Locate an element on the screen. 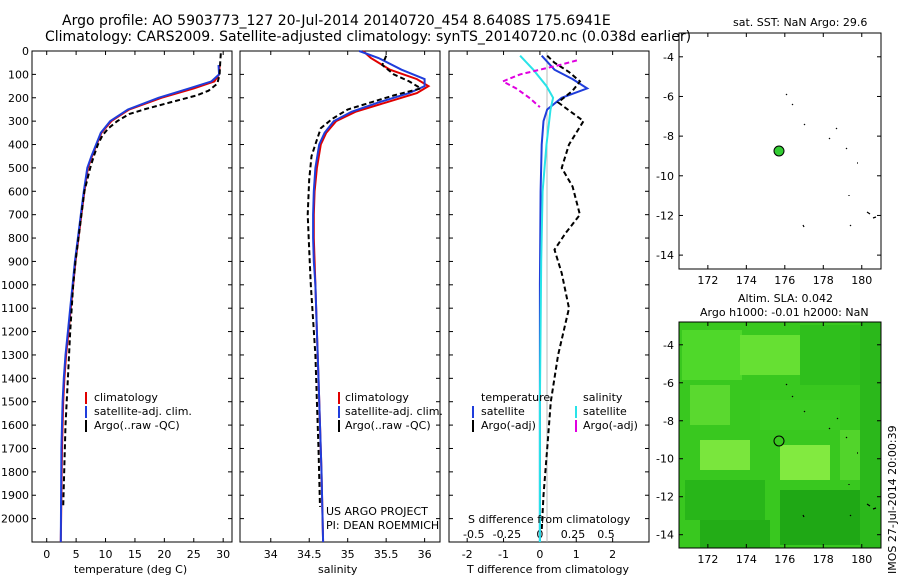 Image resolution: width=900 pixels, height=580 pixels. legend-s-argo: Argo(-adj) is located at coordinates (610, 425).